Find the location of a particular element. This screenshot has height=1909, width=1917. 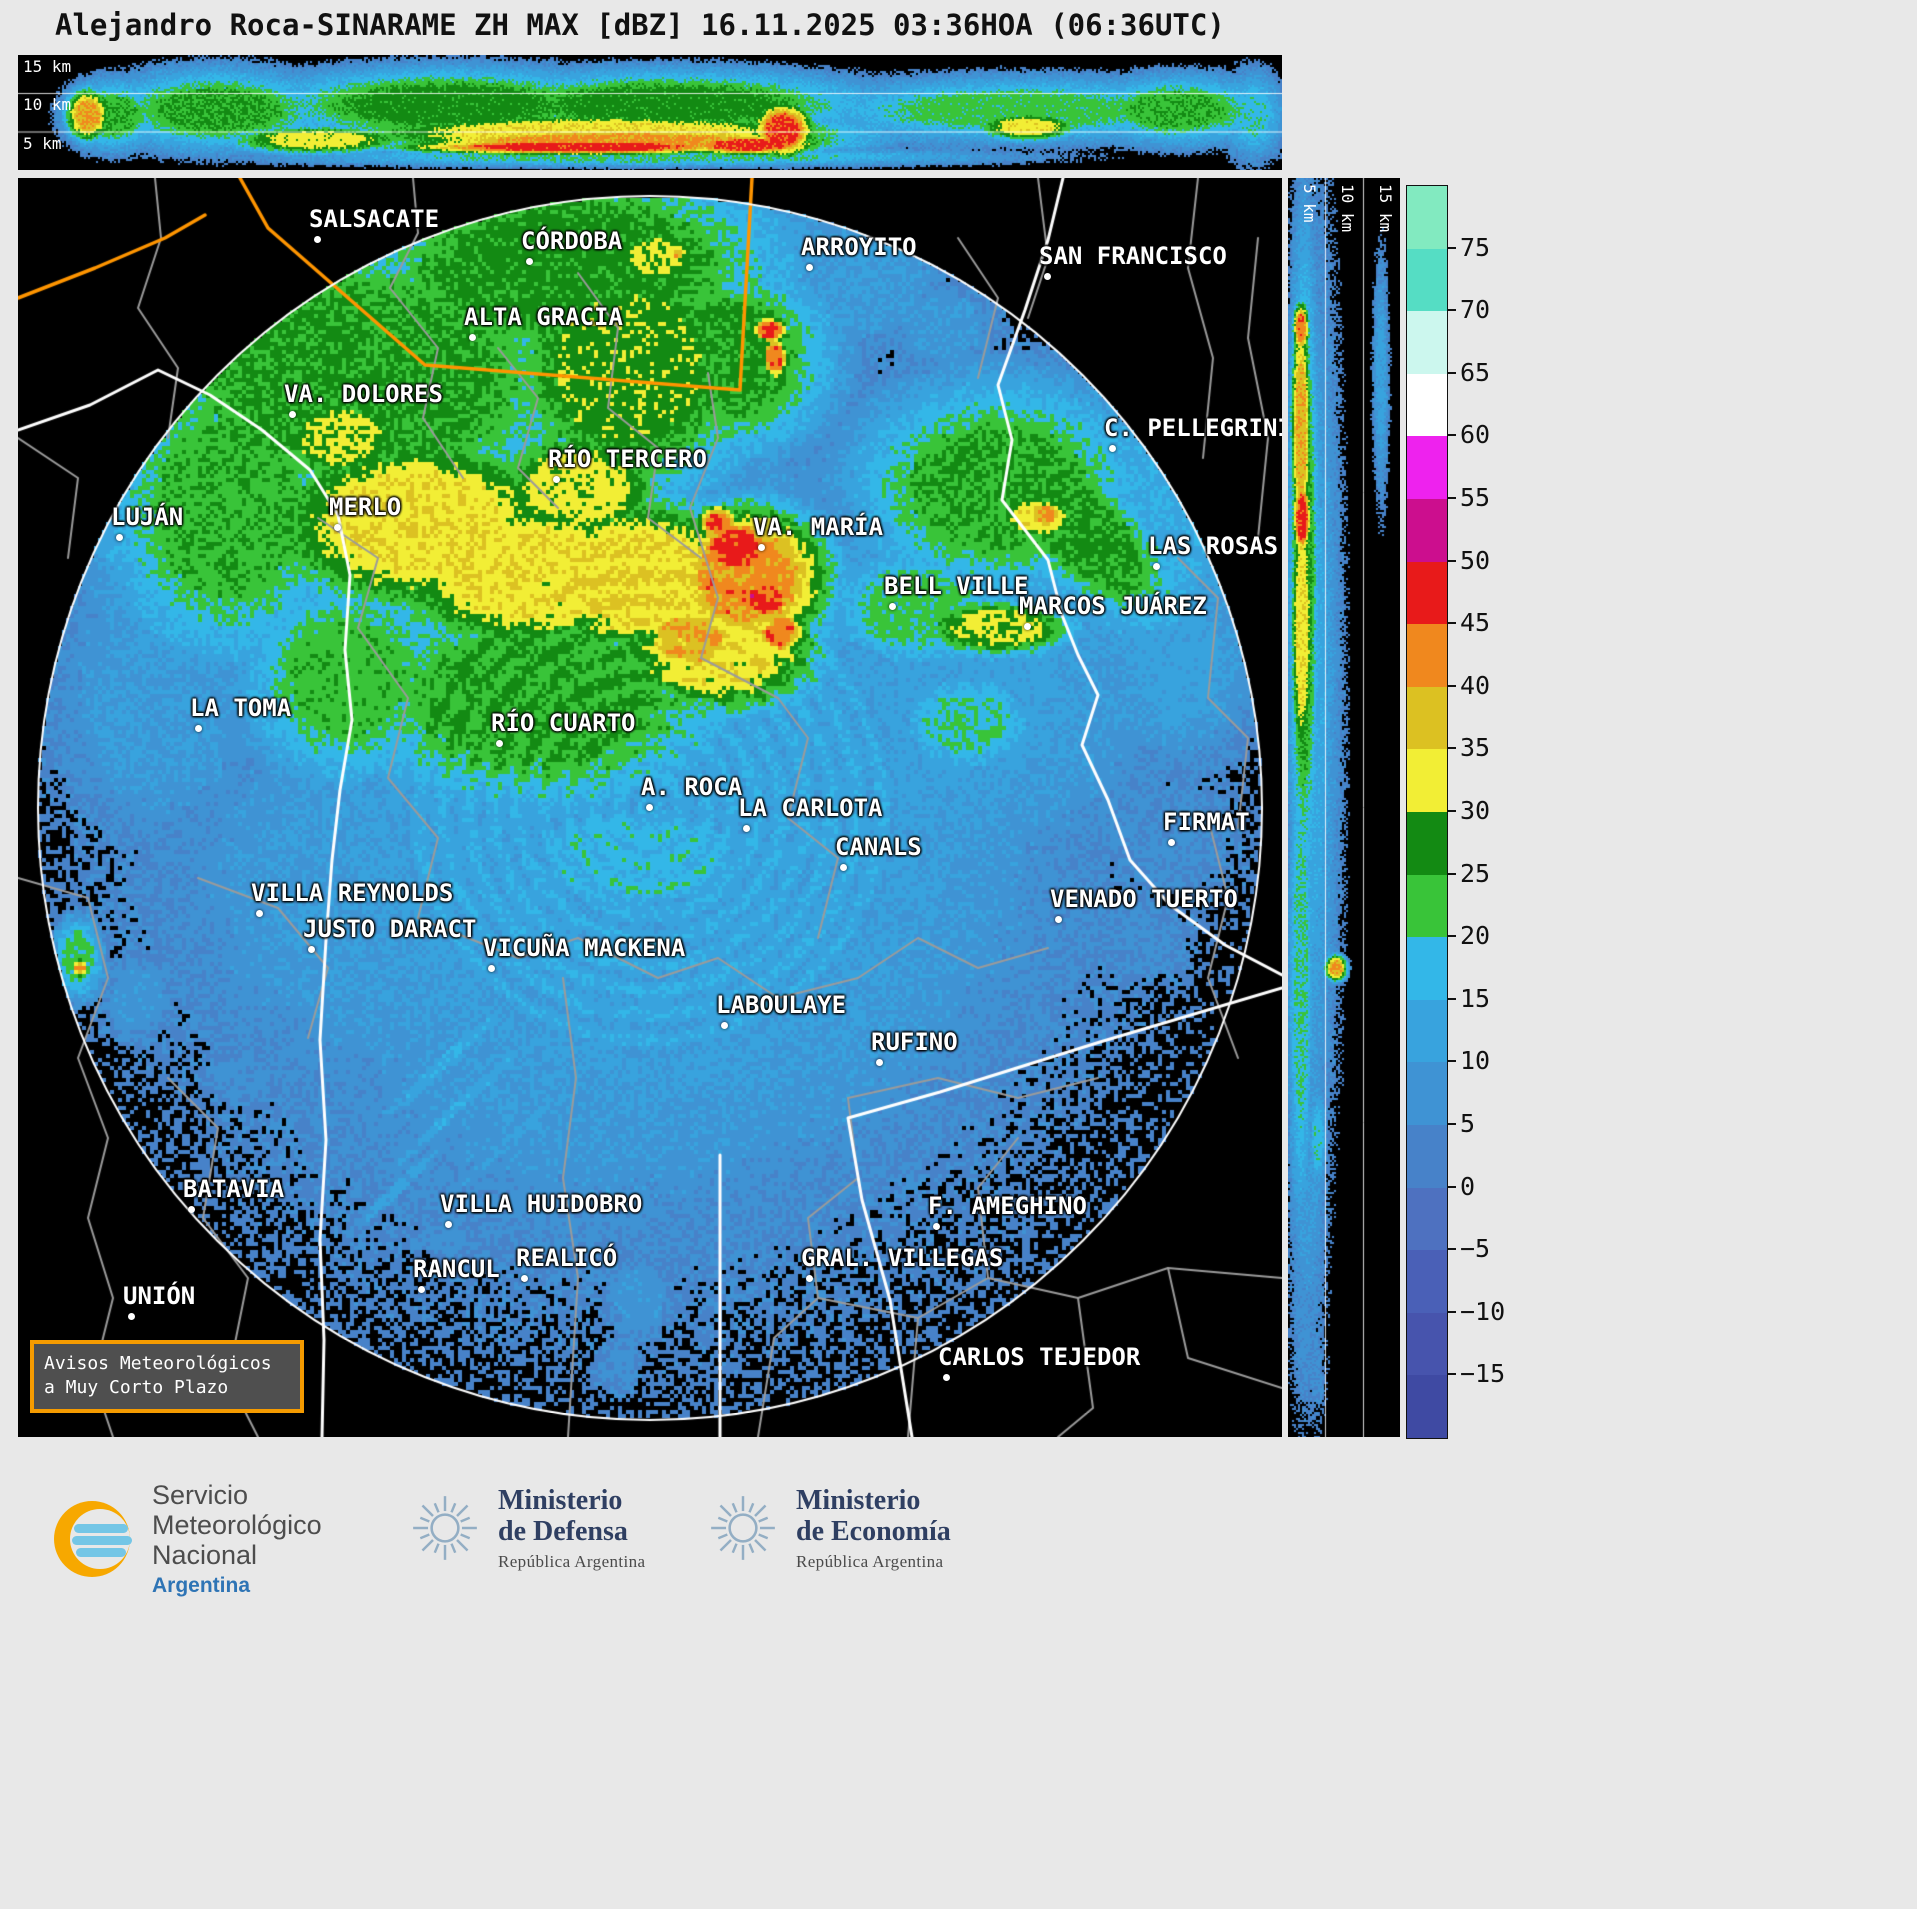

city-label: RÍO TERCERO is located at coordinates (627, 459).